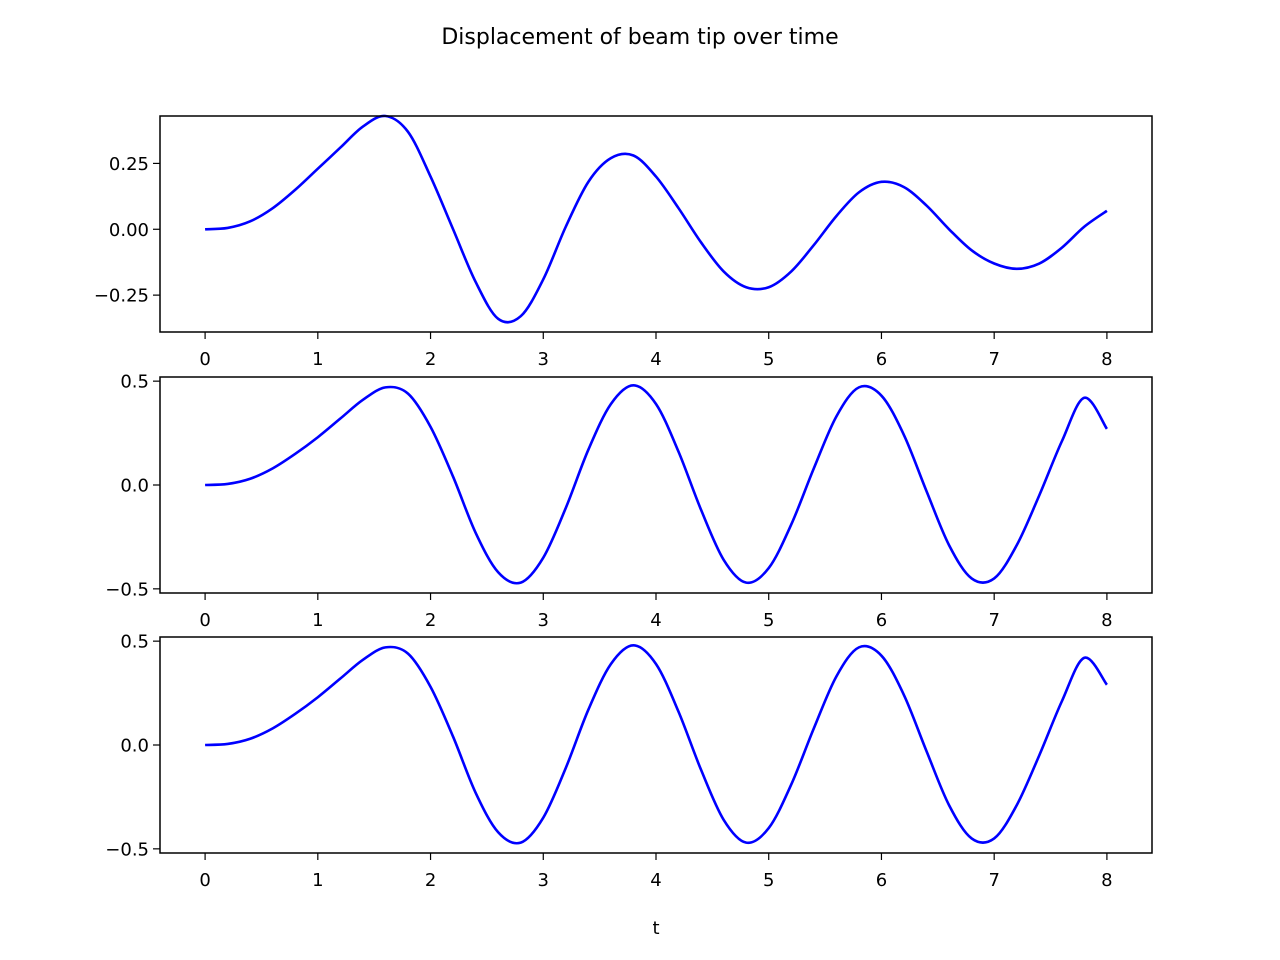 The width and height of the screenshot is (1280, 960). Describe the element at coordinates (639, 37) in the screenshot. I see `figure-title: Displacement of beam tip over time` at that location.